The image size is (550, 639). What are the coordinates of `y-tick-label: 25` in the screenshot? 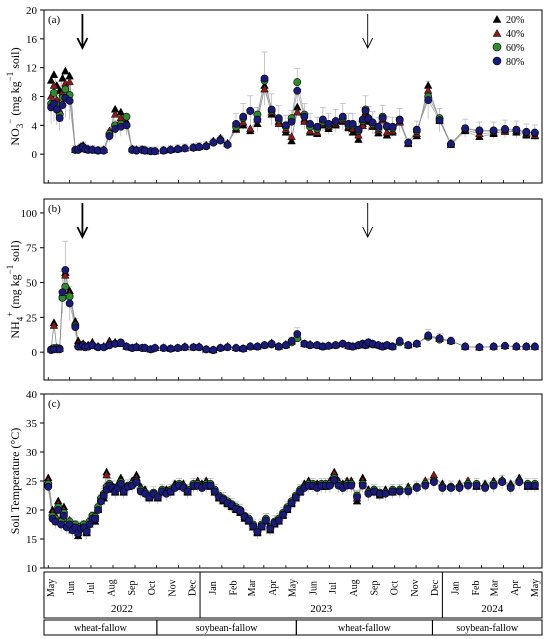 It's located at (32, 318).